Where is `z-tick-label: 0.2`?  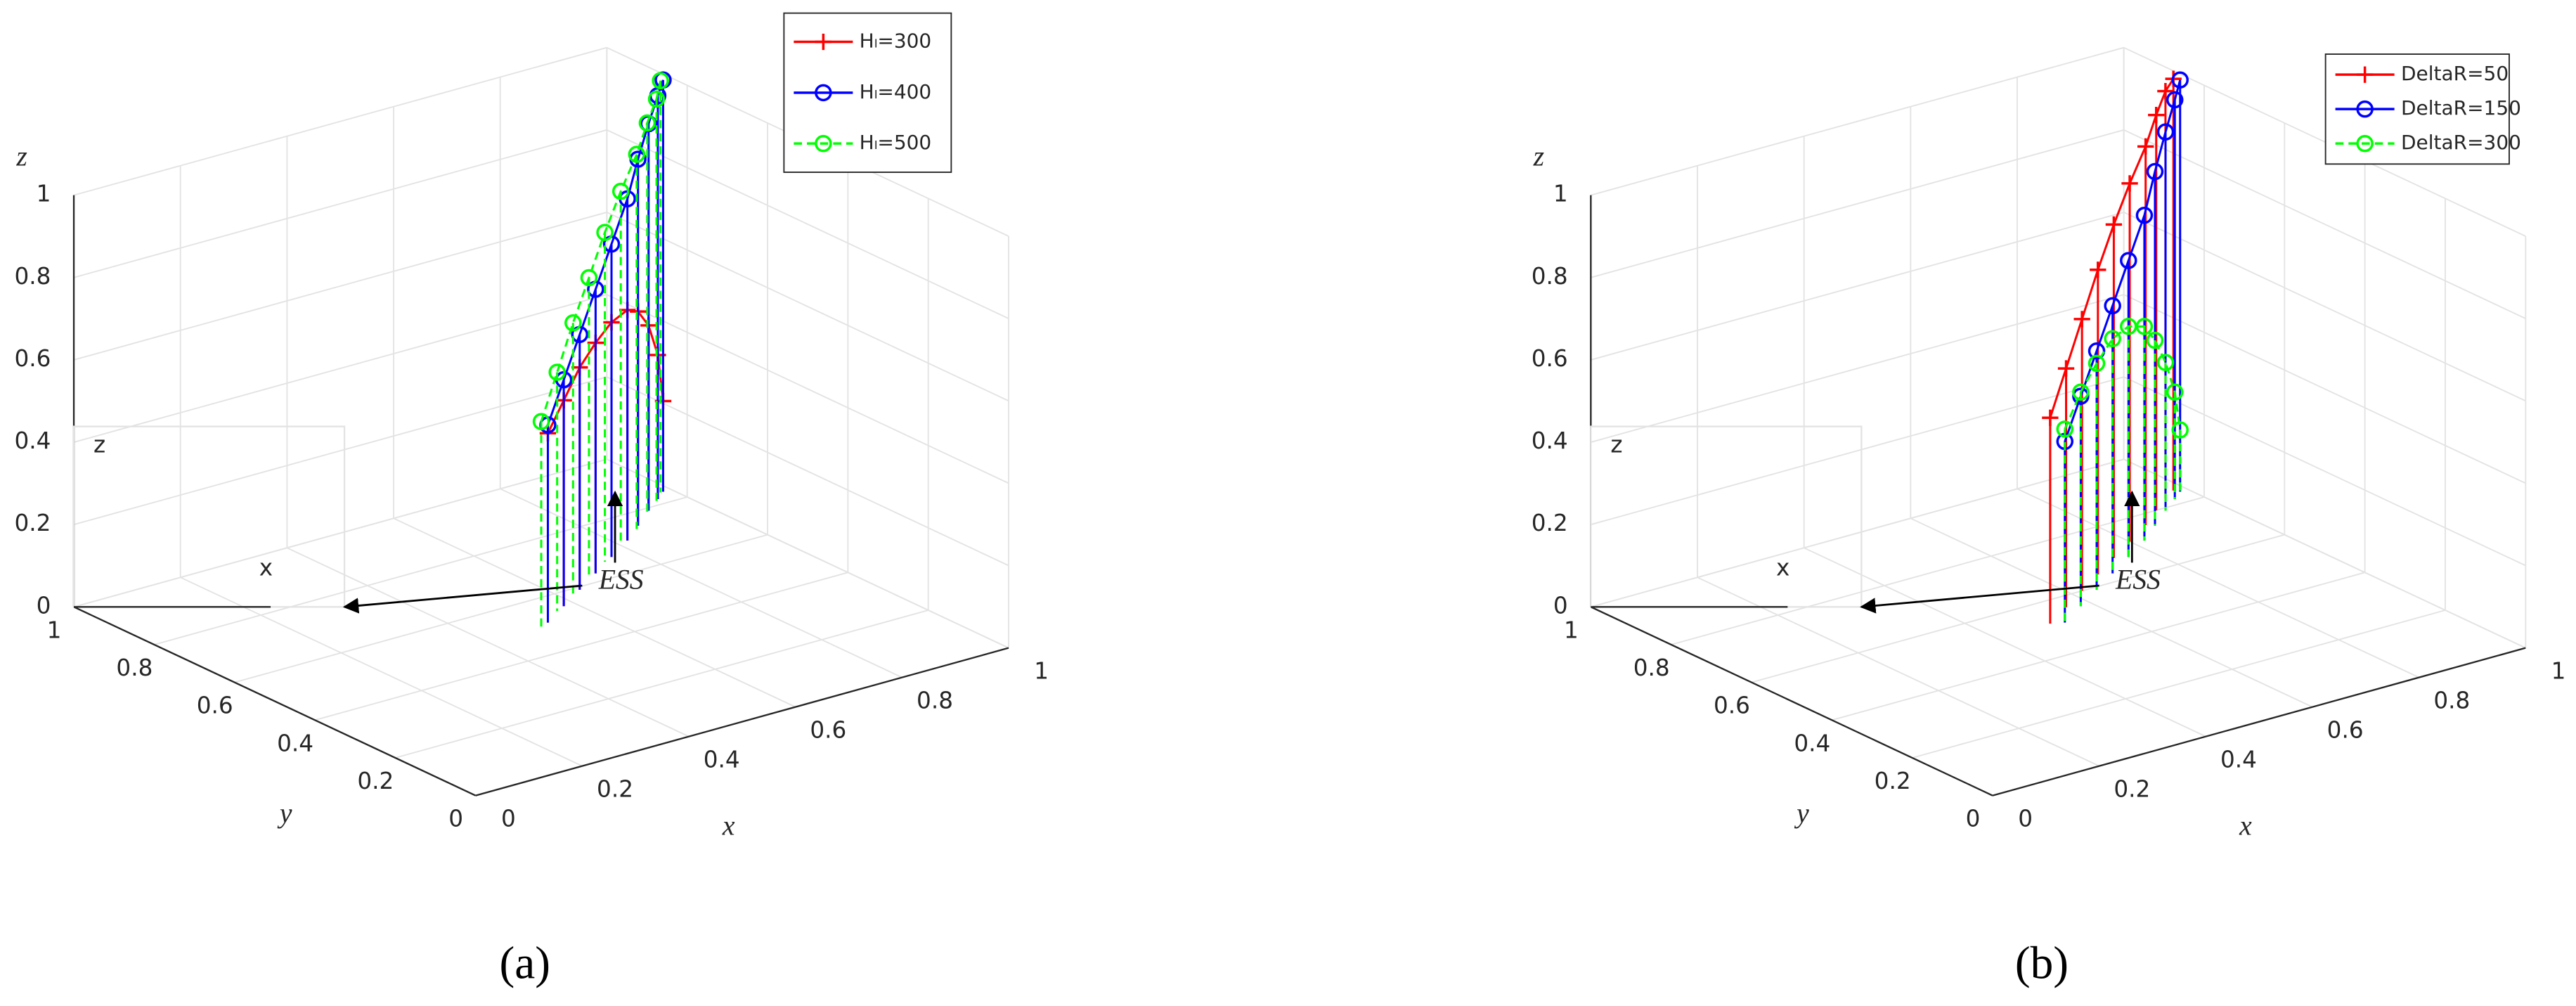 z-tick-label: 0.2 is located at coordinates (1550, 523).